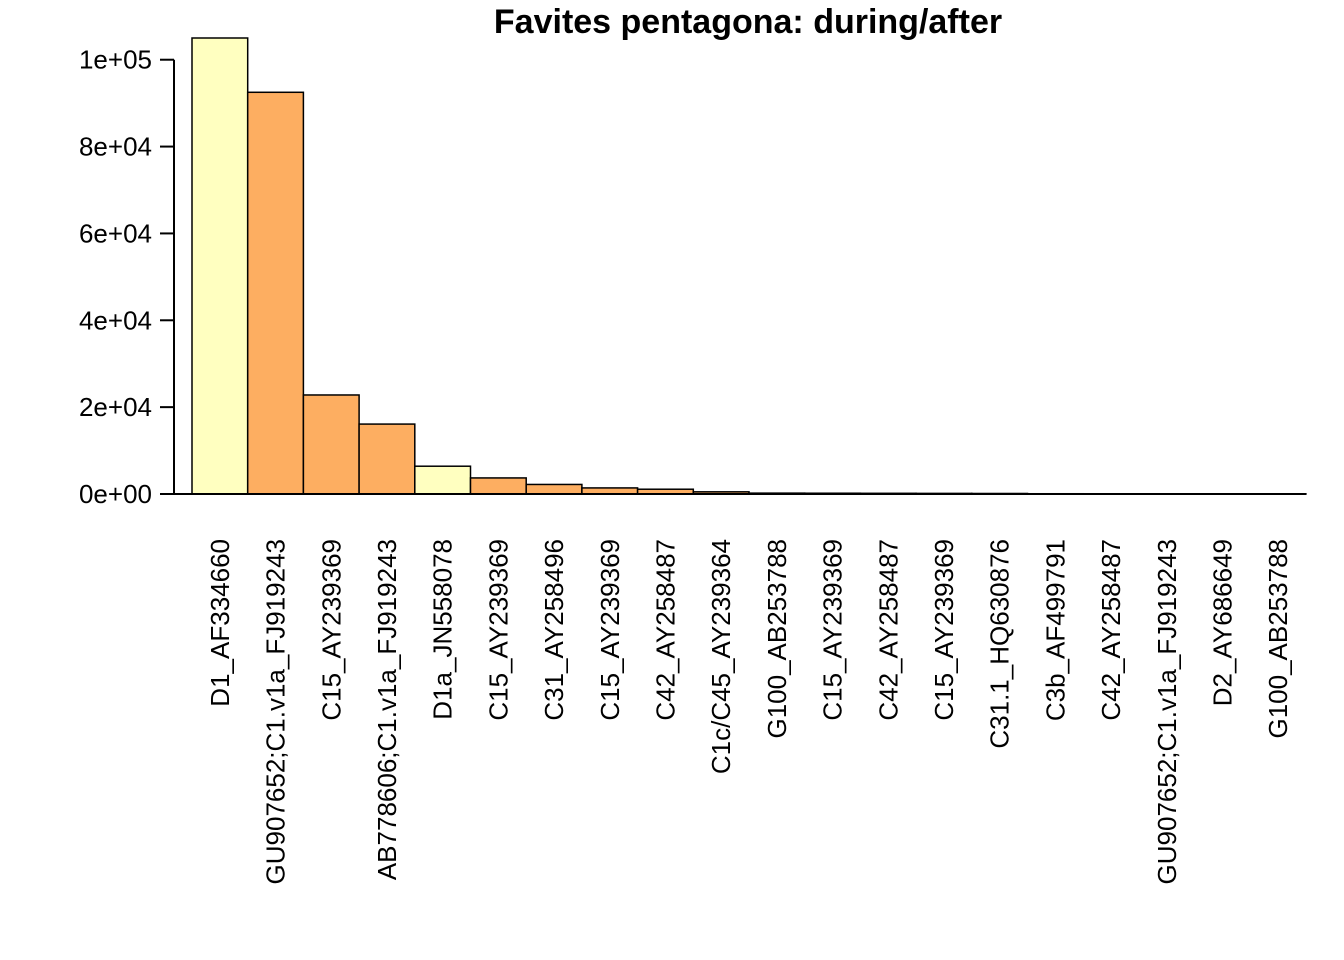 This screenshot has width=1344, height=960. Describe the element at coordinates (115, 407) in the screenshot. I see `y-tick-label: 2e+04` at that location.